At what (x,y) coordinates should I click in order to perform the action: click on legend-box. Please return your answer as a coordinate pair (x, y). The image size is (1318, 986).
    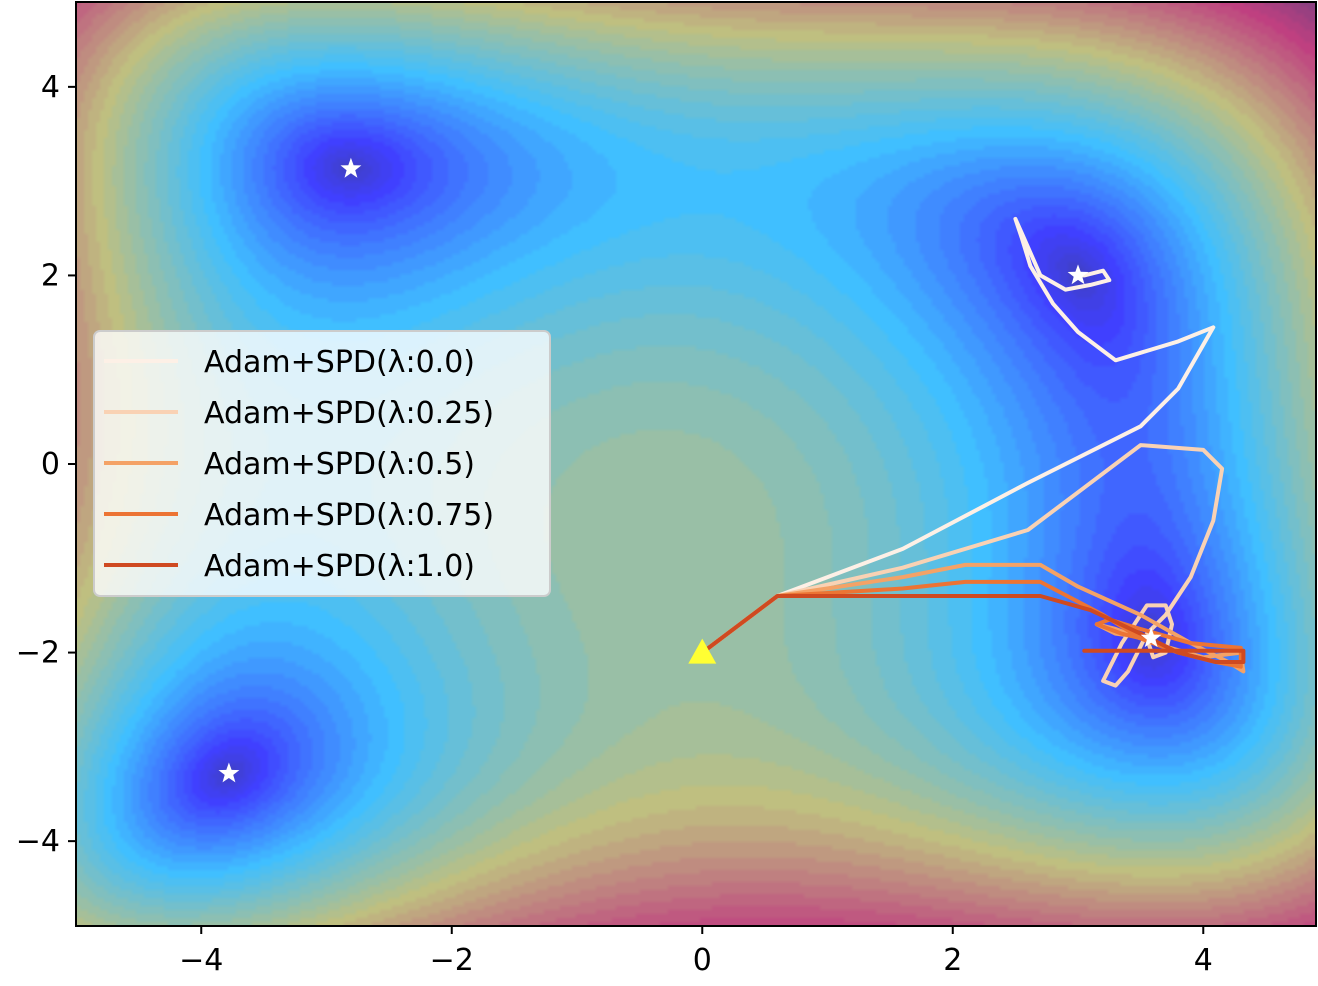
    Looking at the image, I should click on (322, 463).